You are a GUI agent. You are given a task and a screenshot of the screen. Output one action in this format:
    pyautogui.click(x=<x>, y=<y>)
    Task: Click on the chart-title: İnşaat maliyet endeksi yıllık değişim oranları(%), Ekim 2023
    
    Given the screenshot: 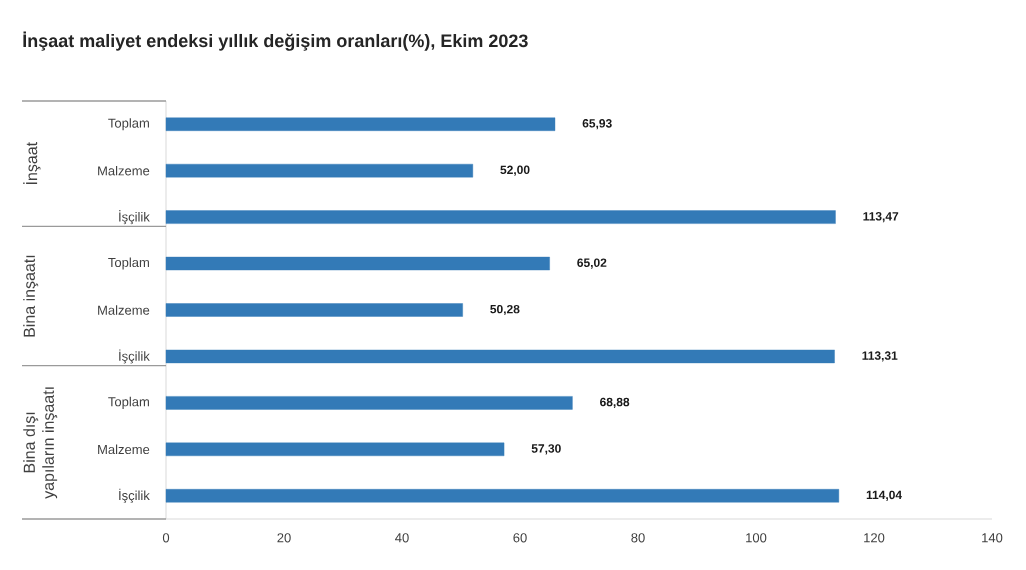 What is the action you would take?
    pyautogui.click(x=275, y=41)
    